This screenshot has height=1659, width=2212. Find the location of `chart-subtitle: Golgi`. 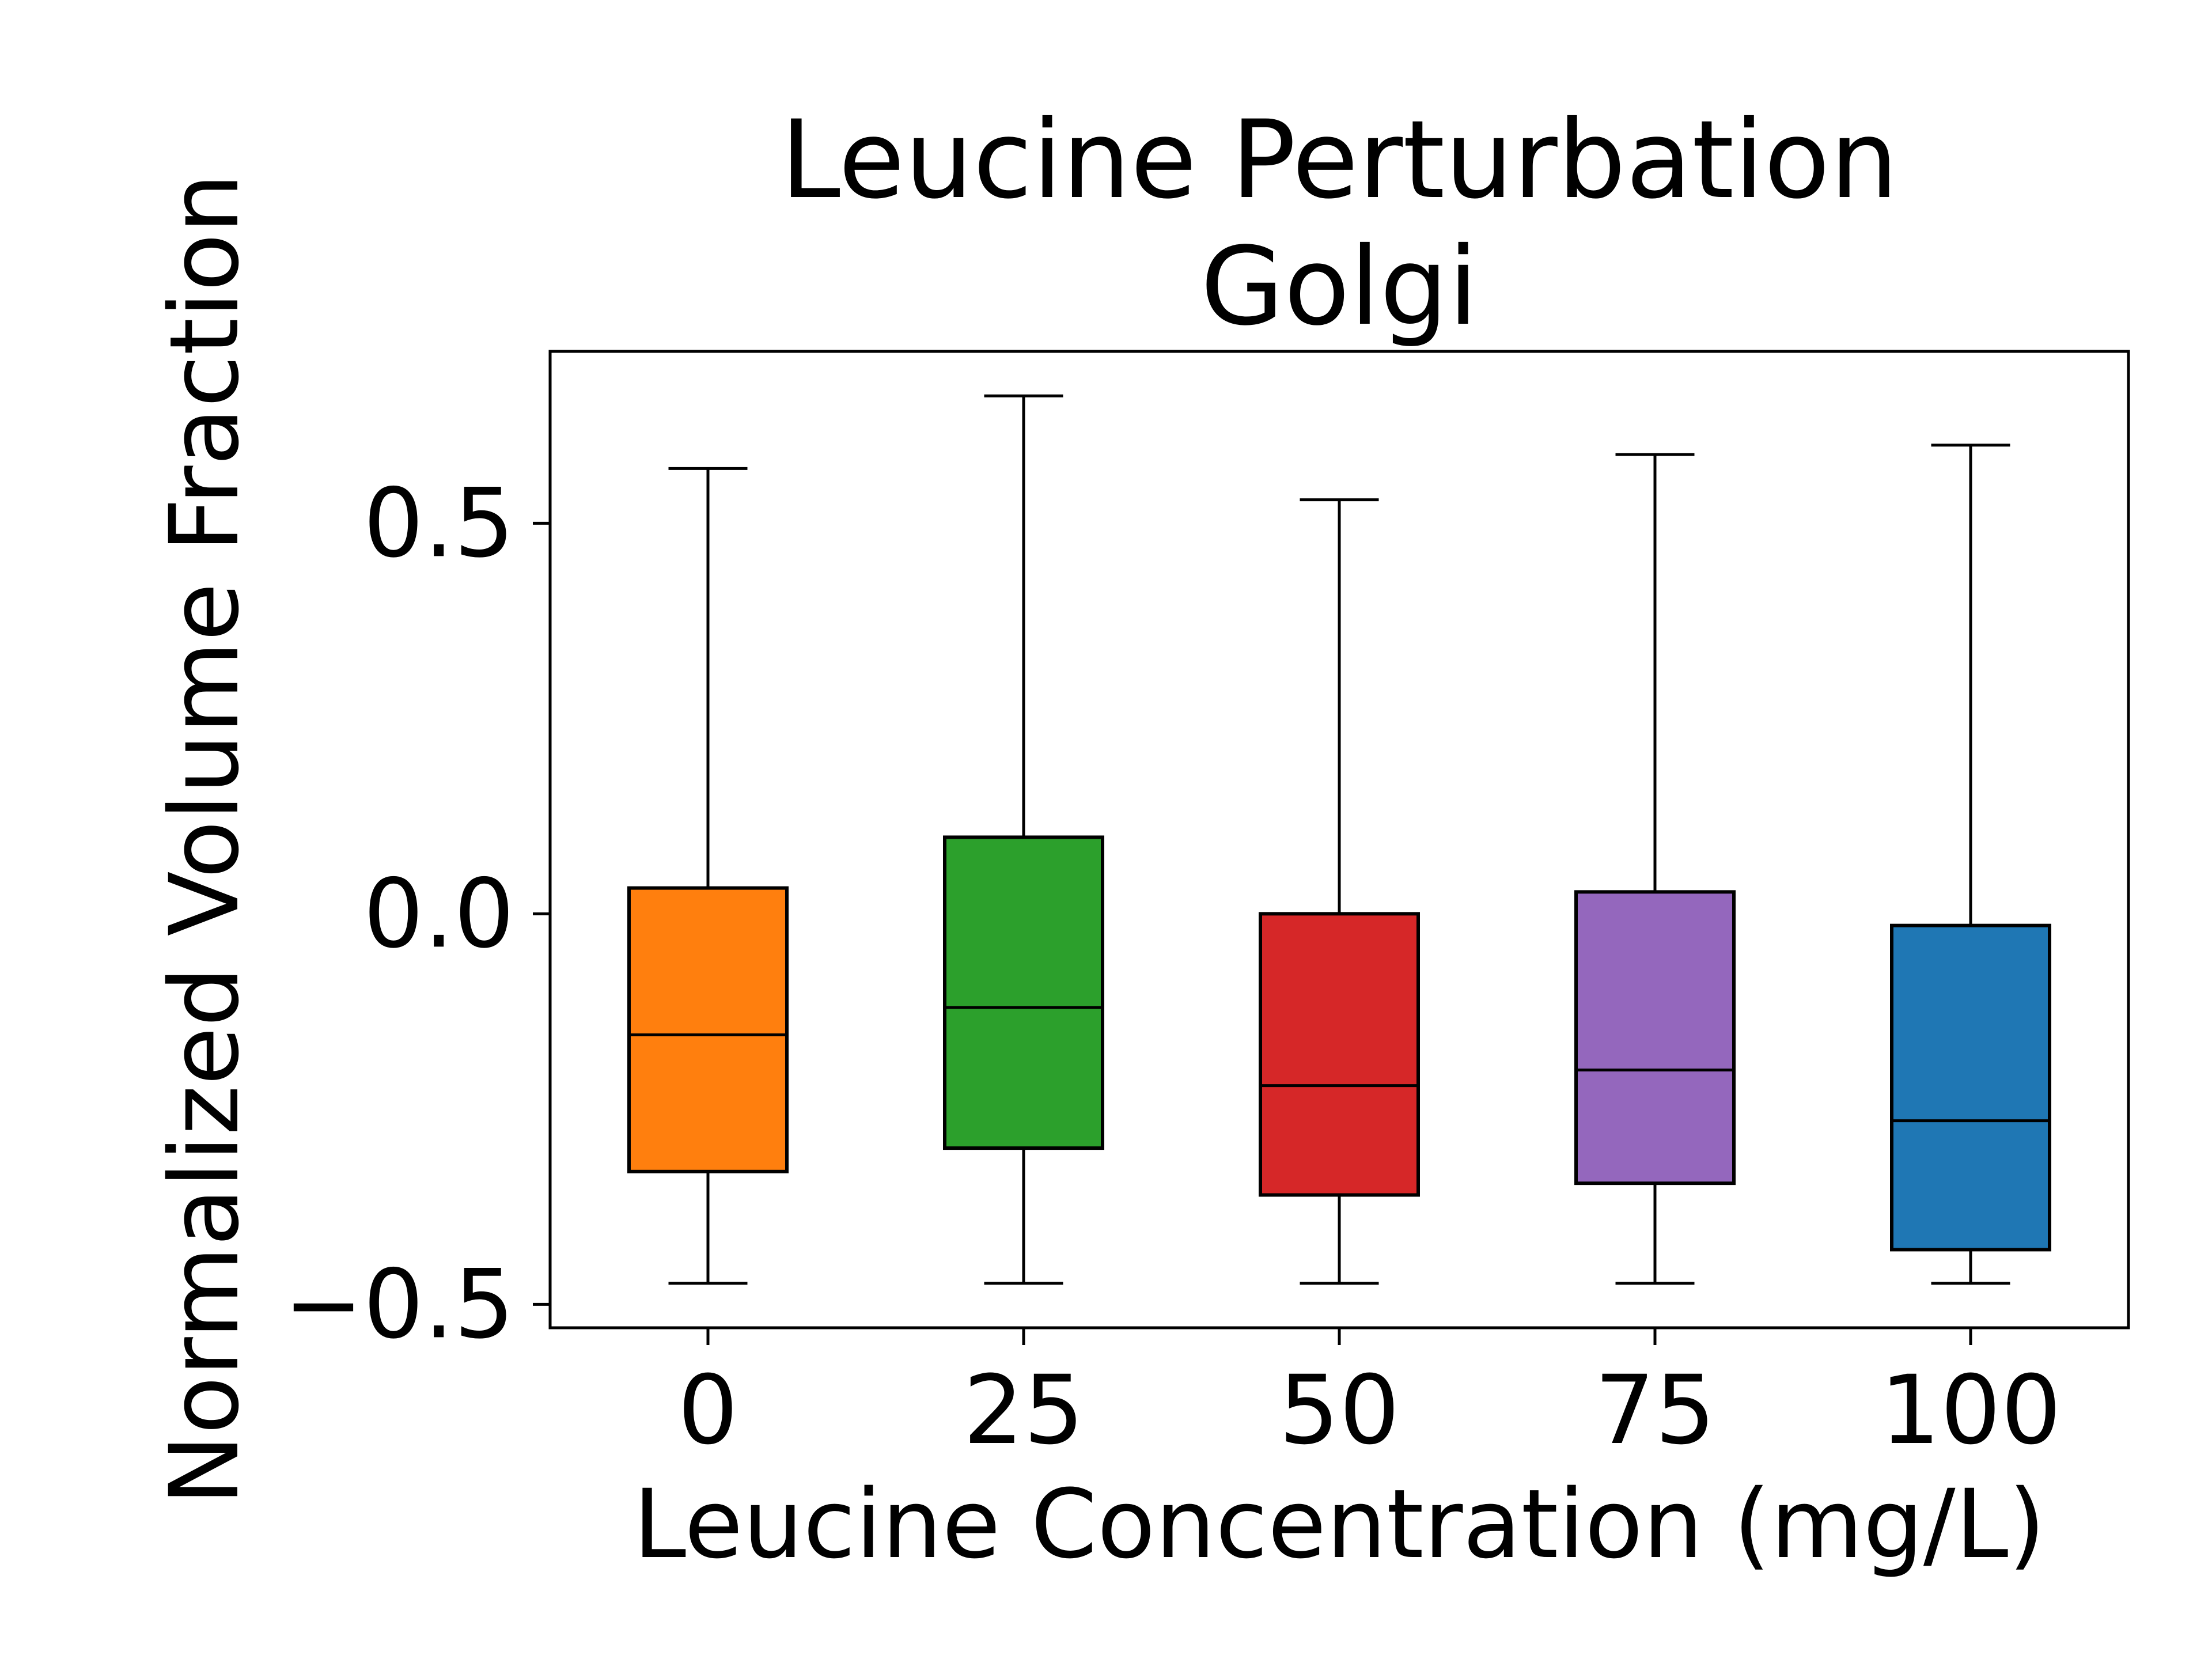

chart-subtitle: Golgi is located at coordinates (1339, 287).